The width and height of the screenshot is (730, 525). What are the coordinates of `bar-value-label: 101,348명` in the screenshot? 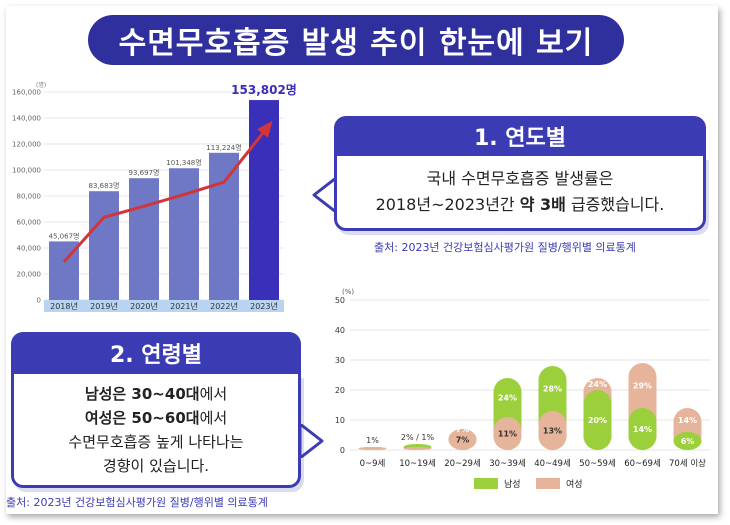 It's located at (183, 162).